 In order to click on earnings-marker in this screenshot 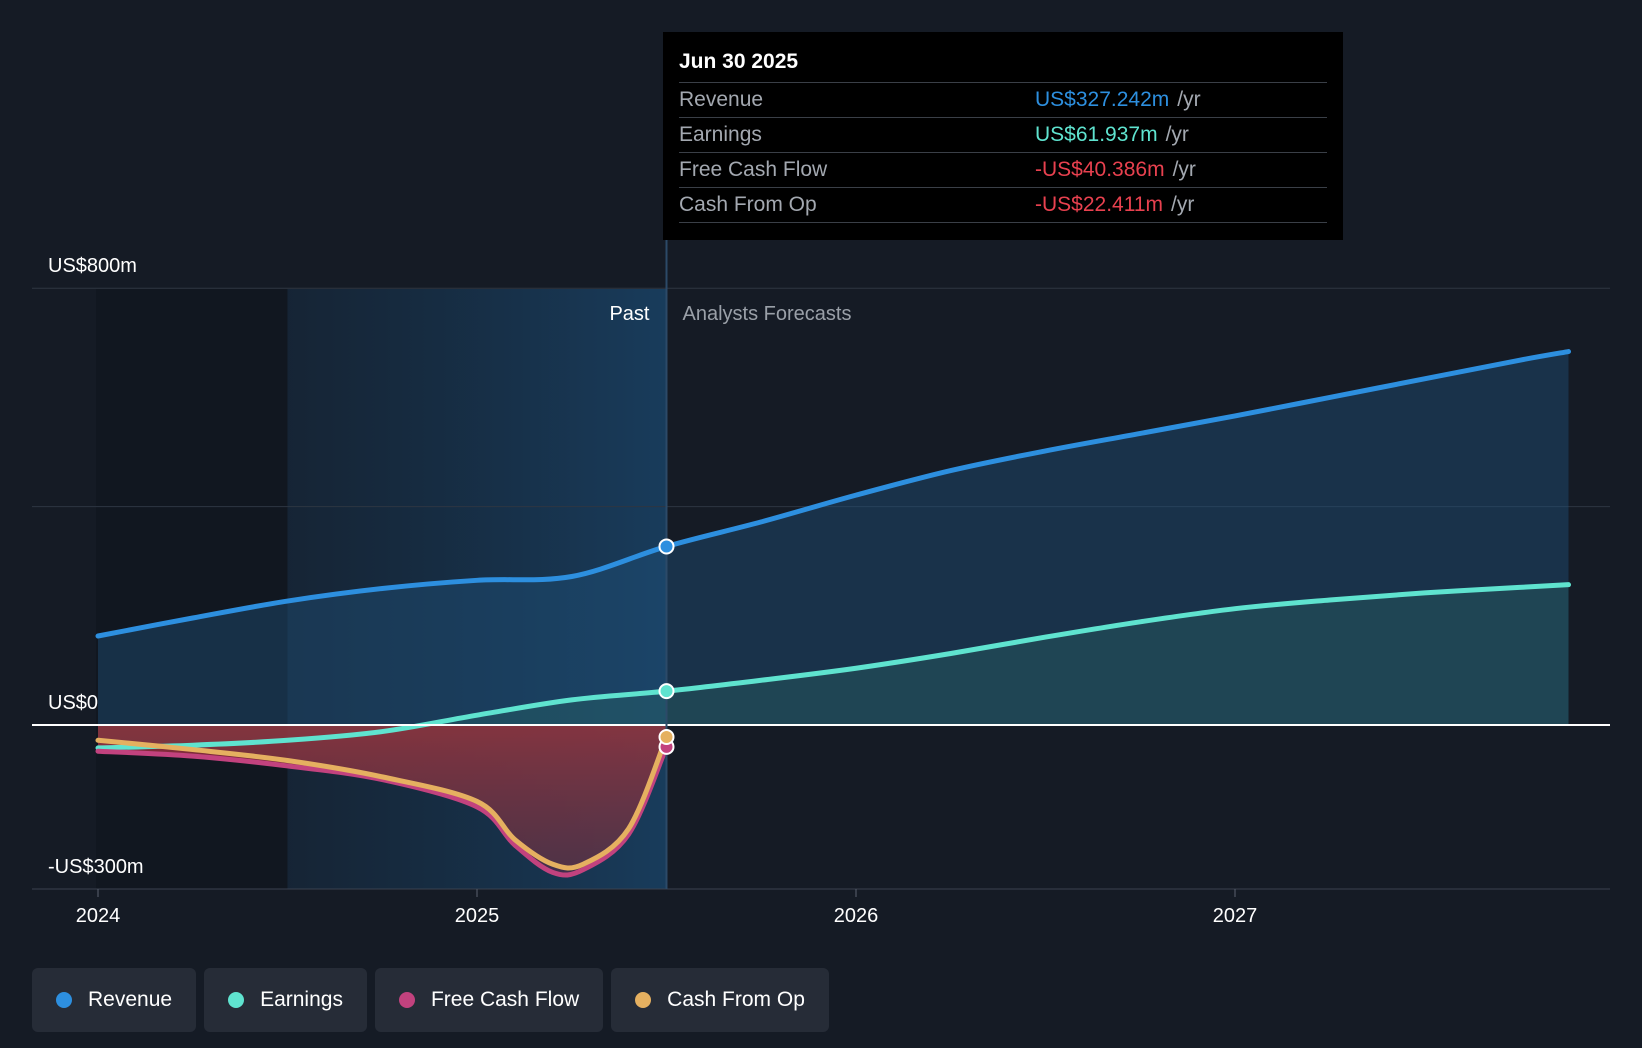, I will do `click(666, 691)`.